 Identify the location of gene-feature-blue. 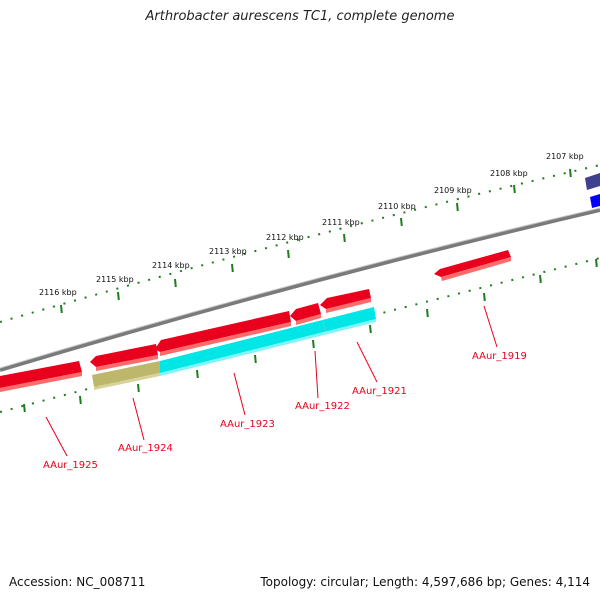
(595, 201).